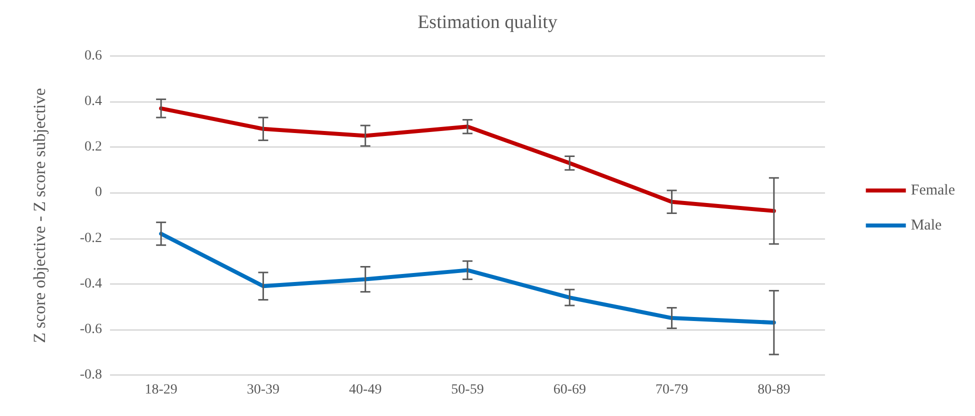 This screenshot has width=975, height=416. I want to click on y-tick-label: 0.4, so click(93, 102).